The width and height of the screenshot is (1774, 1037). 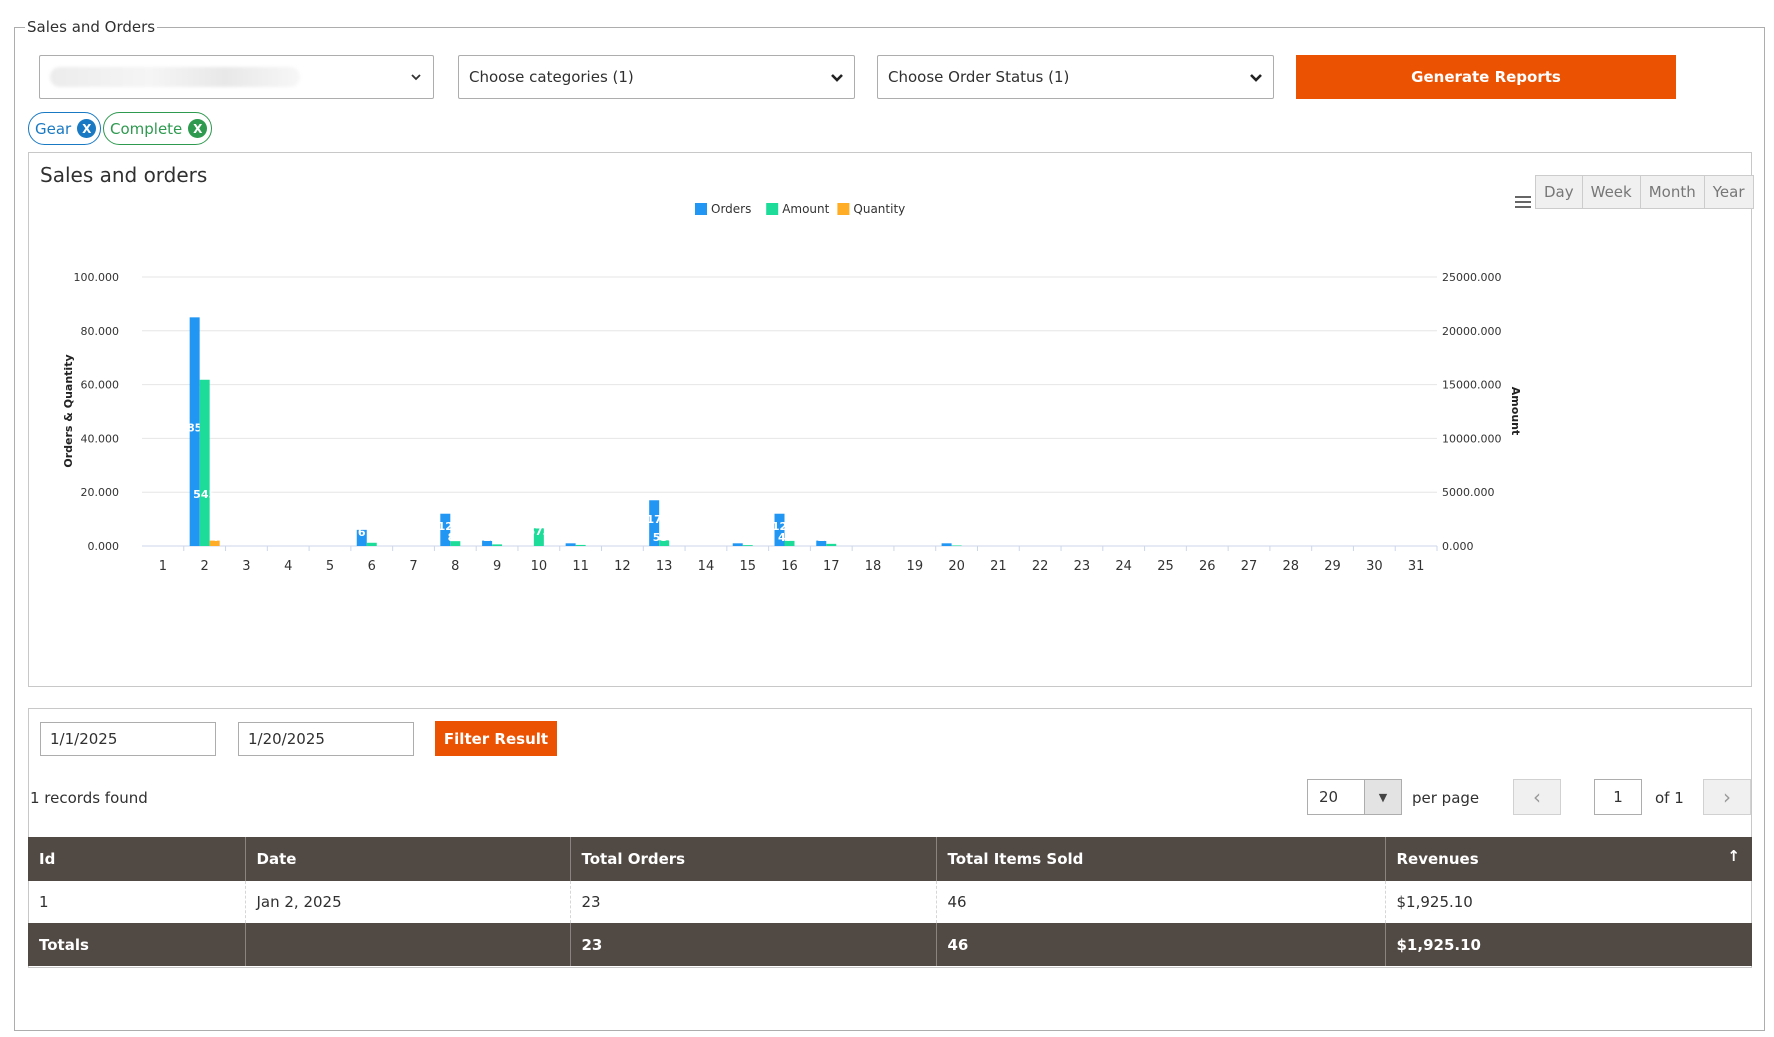 I want to click on data-label: 12, so click(x=779, y=526).